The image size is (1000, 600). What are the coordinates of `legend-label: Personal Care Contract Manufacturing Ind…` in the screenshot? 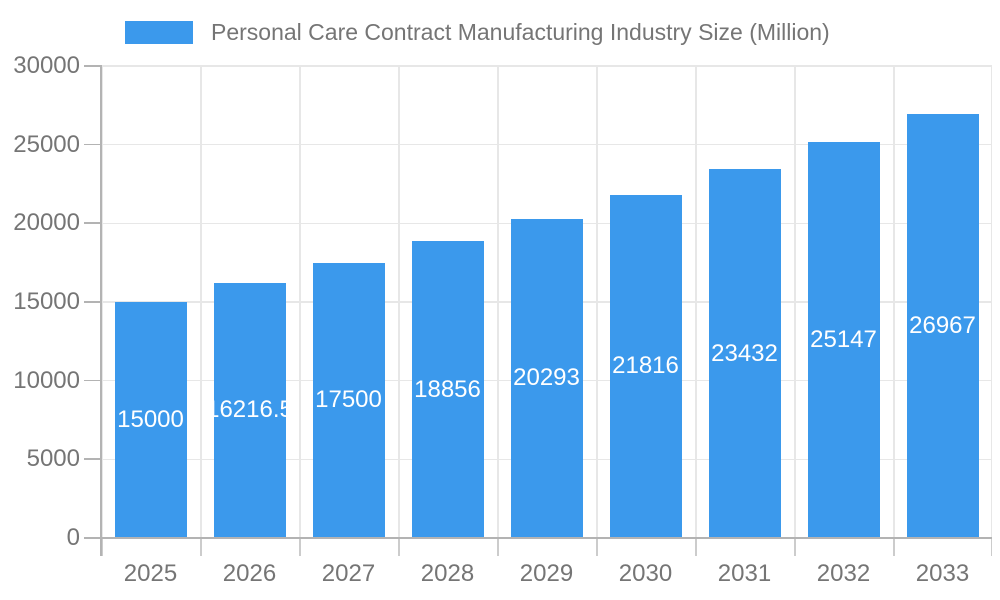 It's located at (520, 32).